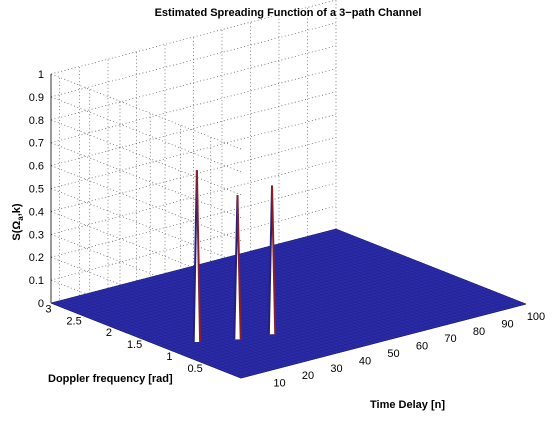 The height and width of the screenshot is (425, 560). What do you see at coordinates (36, 235) in the screenshot?
I see `z-tick-label: 0.3` at bounding box center [36, 235].